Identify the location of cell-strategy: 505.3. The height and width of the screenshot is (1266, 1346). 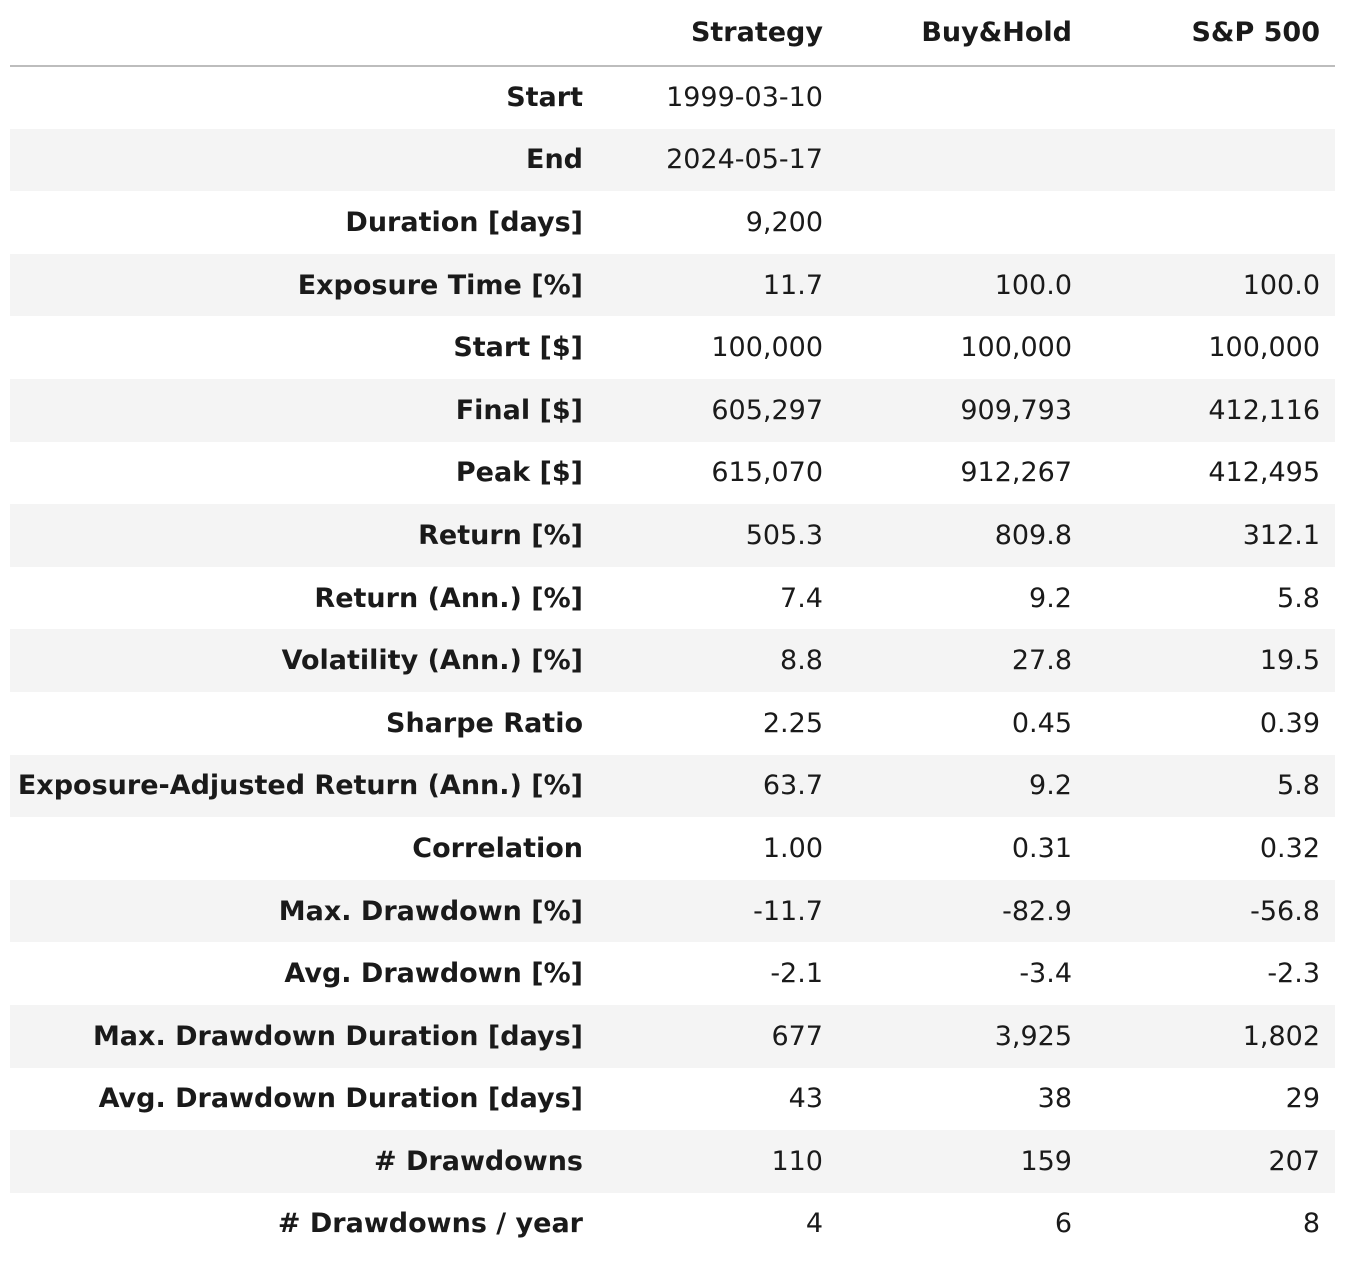
(784, 535).